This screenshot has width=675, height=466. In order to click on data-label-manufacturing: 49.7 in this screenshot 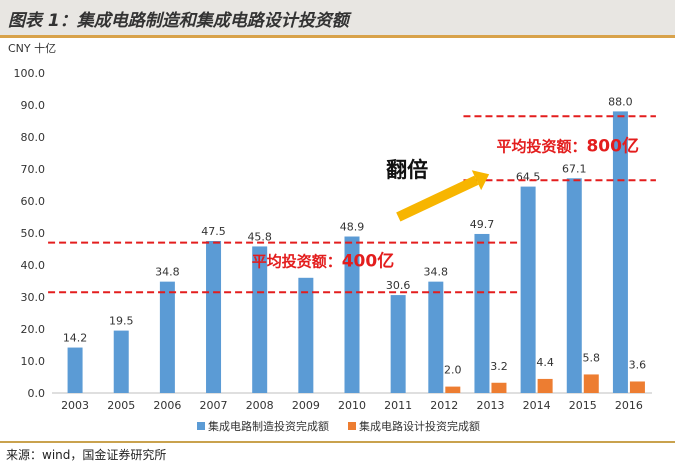, I will do `click(482, 224)`.